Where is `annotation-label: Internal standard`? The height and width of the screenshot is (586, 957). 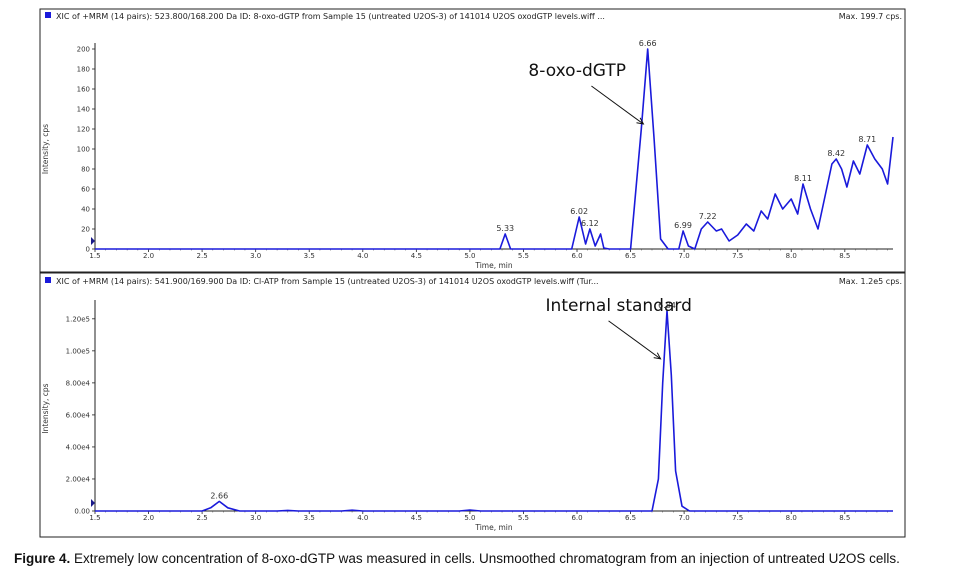 annotation-label: Internal standard is located at coordinates (619, 306).